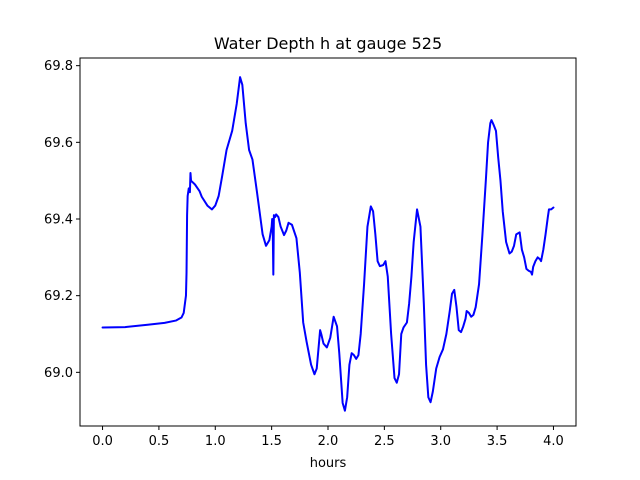  Describe the element at coordinates (497, 441) in the screenshot. I see `x-tick-label: 3.5` at that location.